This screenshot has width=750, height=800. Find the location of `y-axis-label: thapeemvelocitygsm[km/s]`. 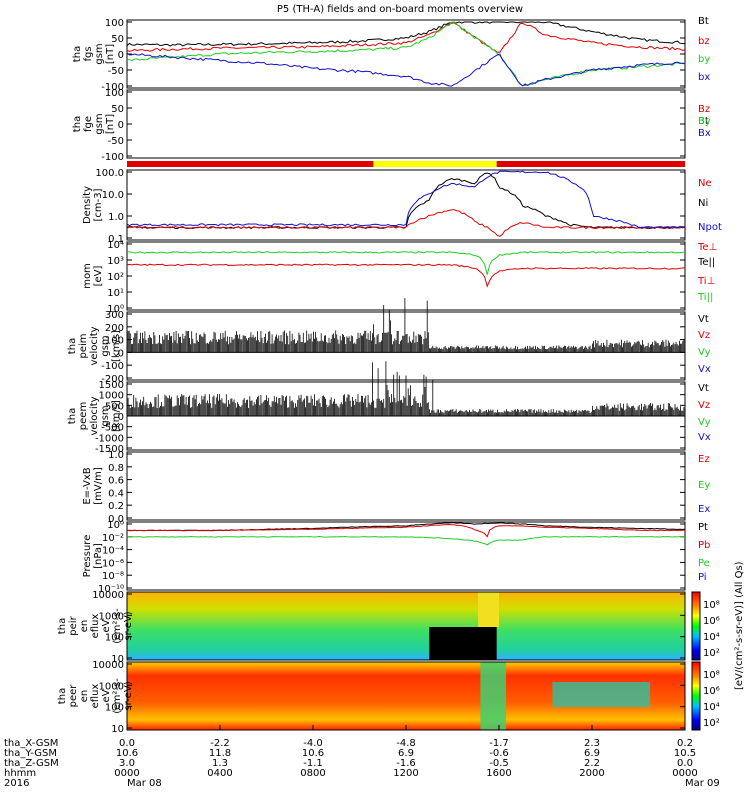

y-axis-label: thapeemvelocitygsm[km/s] is located at coordinates (94, 415).